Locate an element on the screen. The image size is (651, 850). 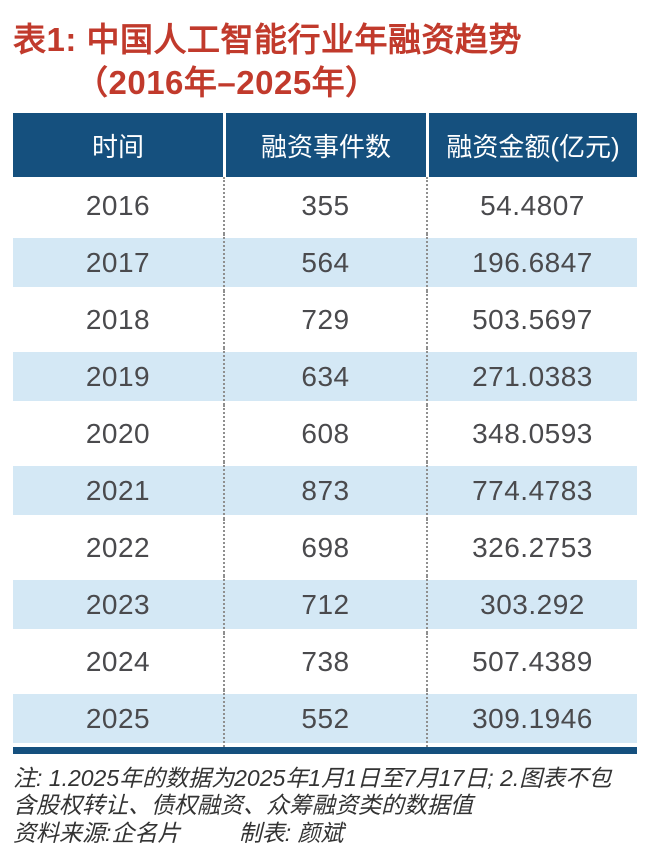
table-row: 2022 698 326.2753 is located at coordinates (325, 547).